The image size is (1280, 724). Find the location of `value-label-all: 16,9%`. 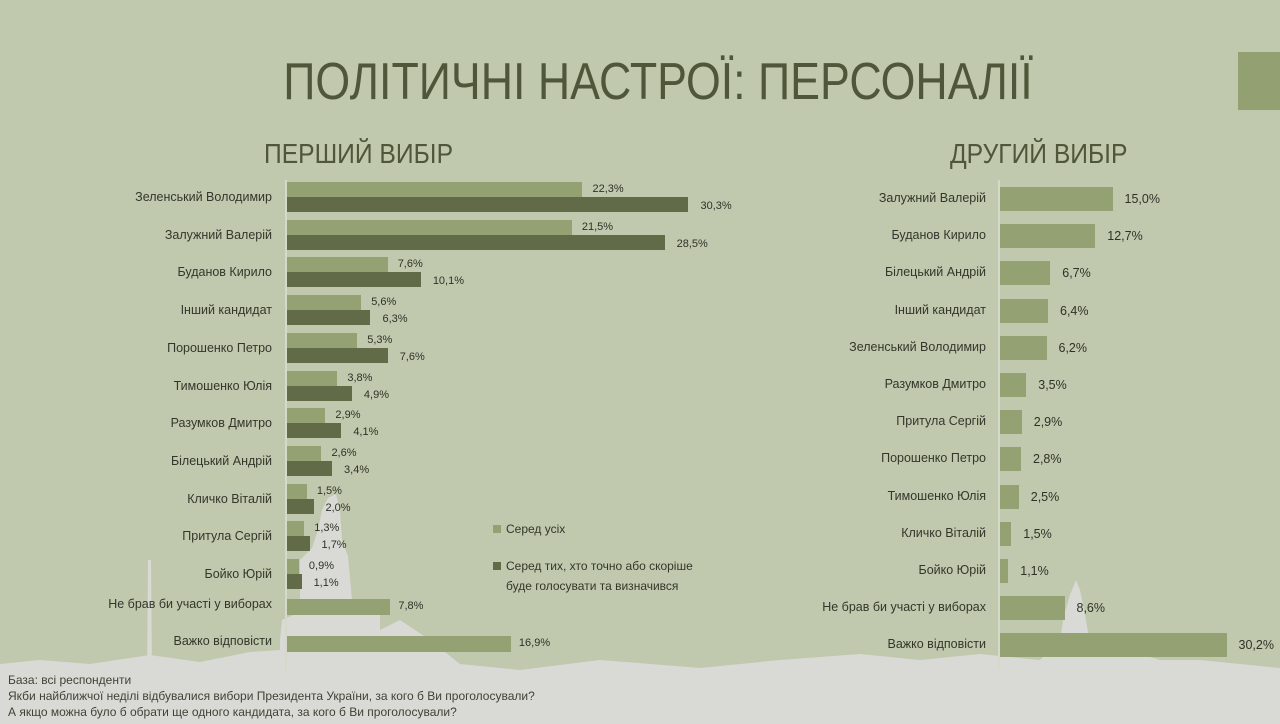

value-label-all: 16,9% is located at coordinates (534, 643).